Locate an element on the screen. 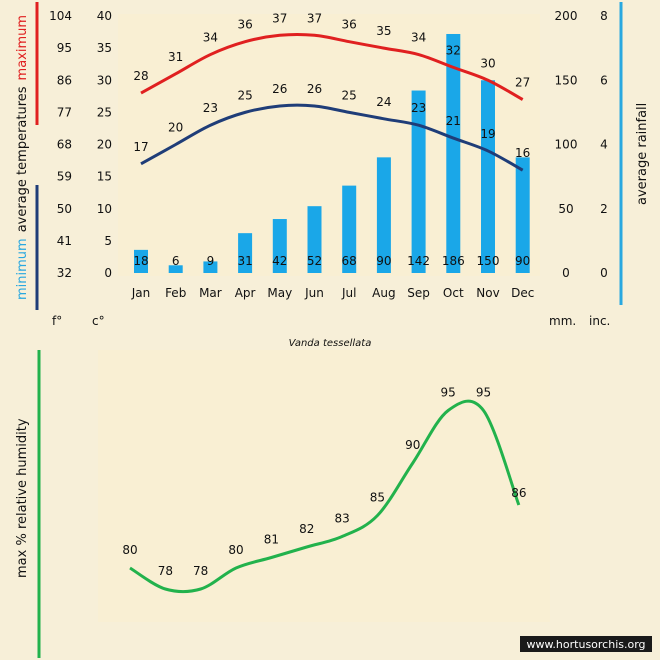 This screenshot has width=660, height=660. month-label: Sep is located at coordinates (418, 293).